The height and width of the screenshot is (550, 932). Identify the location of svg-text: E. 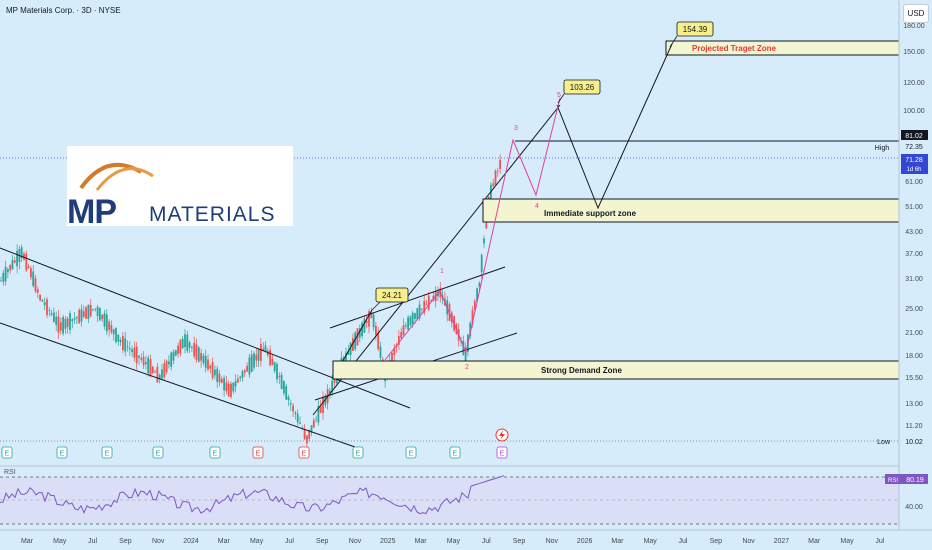
(158, 454).